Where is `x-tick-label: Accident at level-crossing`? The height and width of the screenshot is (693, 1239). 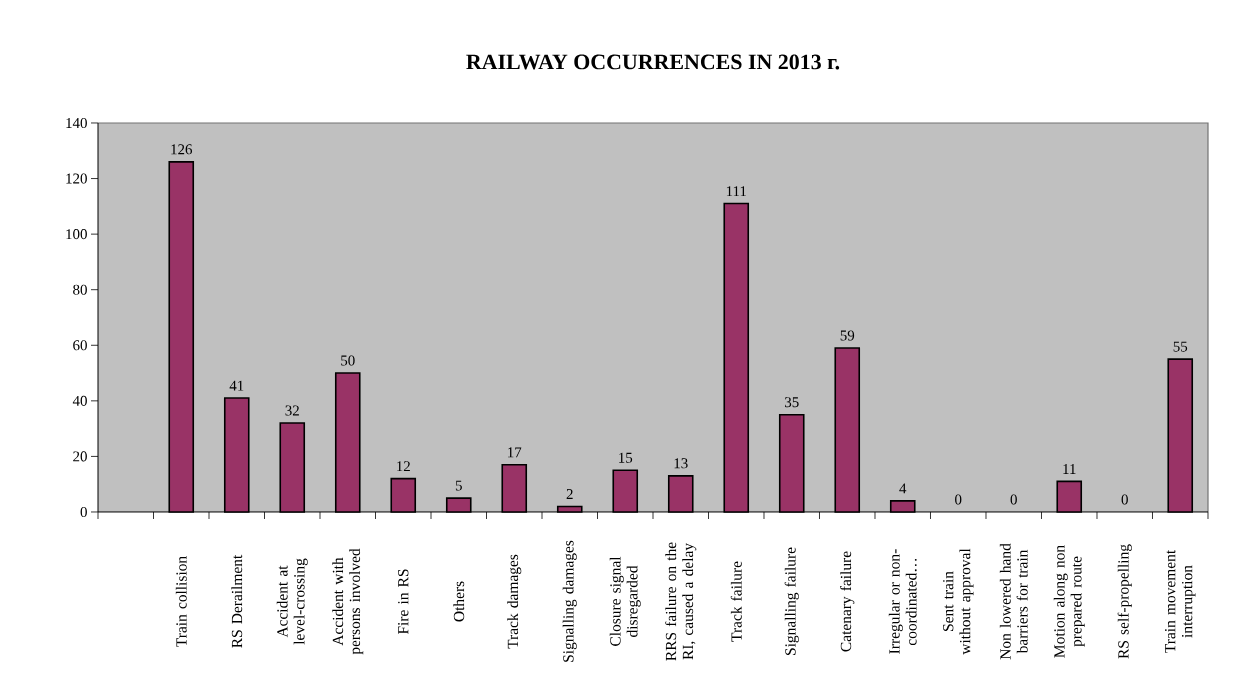 x-tick-label: Accident at level-crossing is located at coordinates (292, 601).